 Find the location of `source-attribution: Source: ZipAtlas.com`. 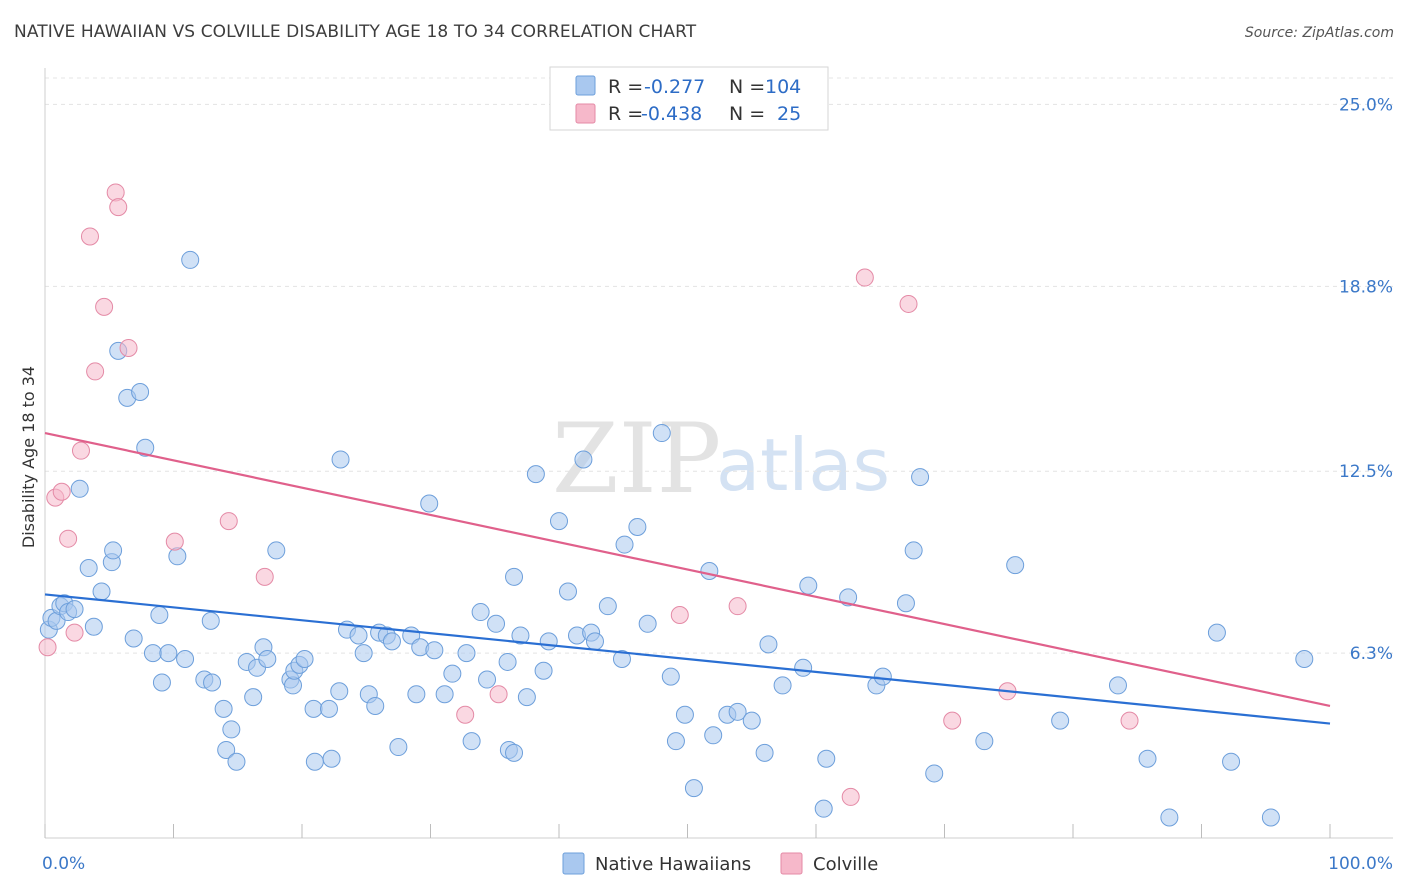

source-attribution: Source: ZipAtlas.com is located at coordinates (1319, 33).